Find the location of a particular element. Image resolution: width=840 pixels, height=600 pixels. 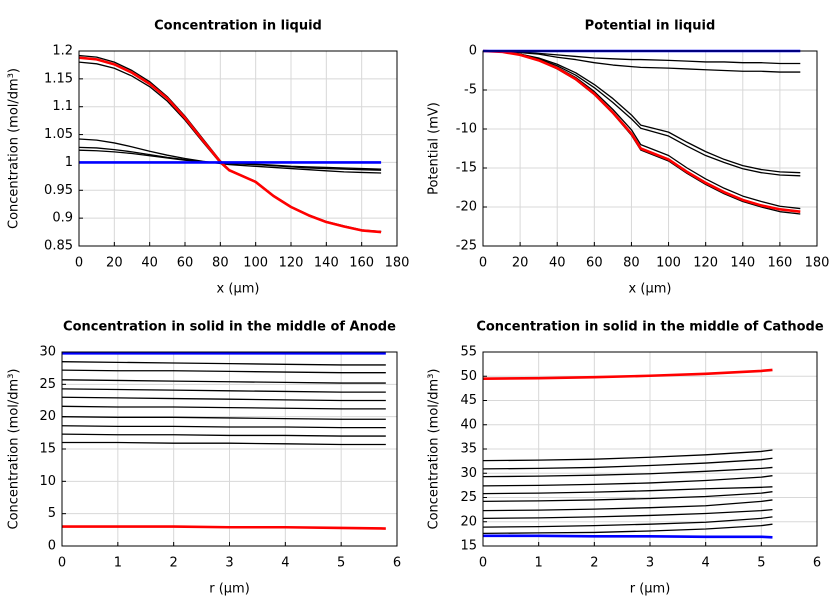

chart-title: Concentration in liquid is located at coordinates (238, 26).